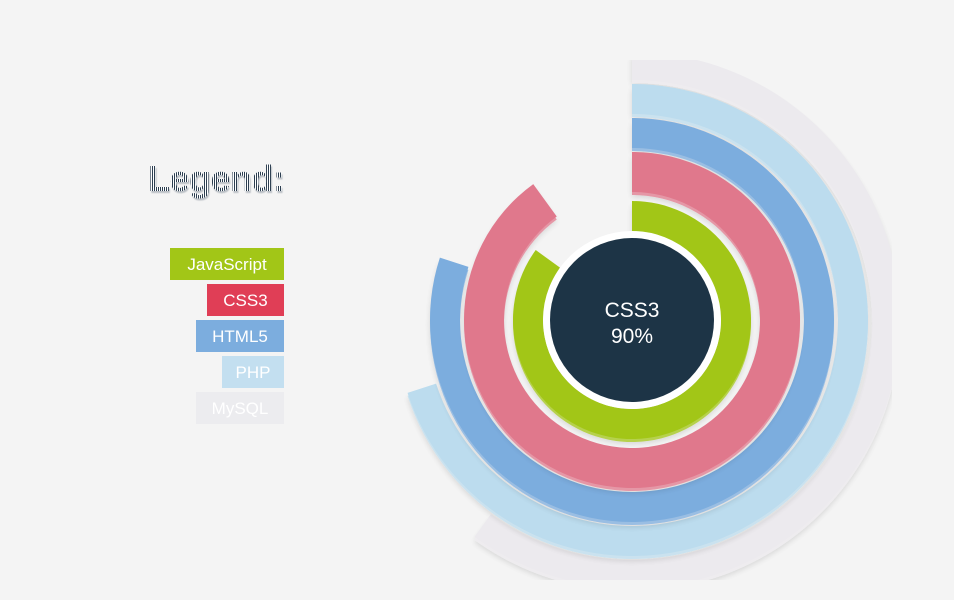  What do you see at coordinates (216, 178) in the screenshot?
I see `legend-title: Legend:` at bounding box center [216, 178].